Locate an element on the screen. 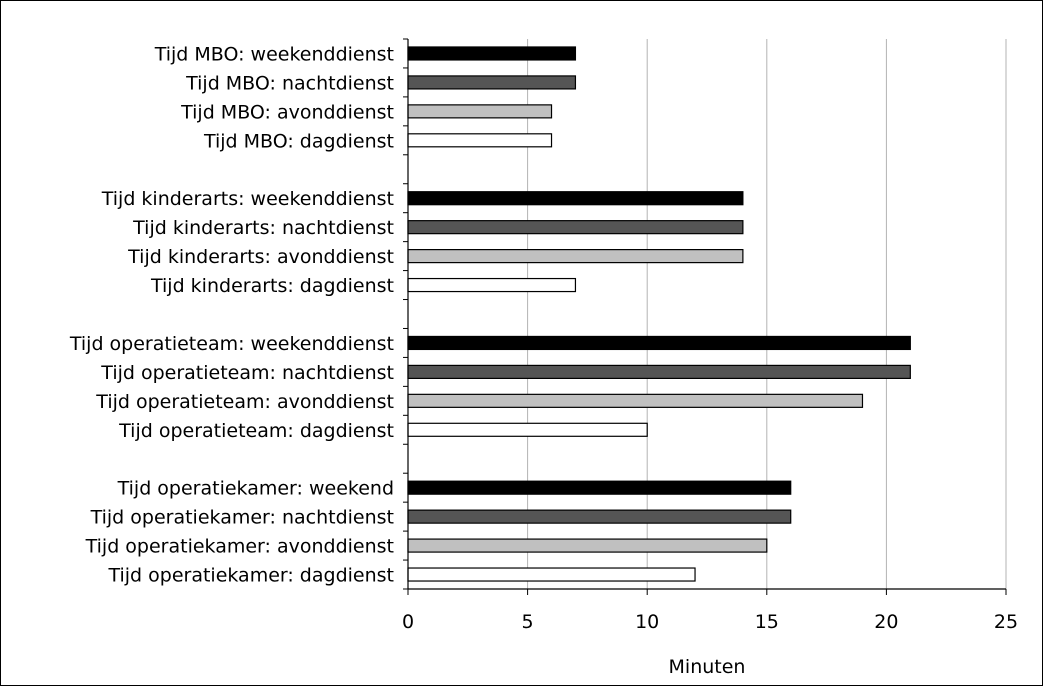 The height and width of the screenshot is (687, 1043). x-tick-label-25: 25 is located at coordinates (1006, 622).